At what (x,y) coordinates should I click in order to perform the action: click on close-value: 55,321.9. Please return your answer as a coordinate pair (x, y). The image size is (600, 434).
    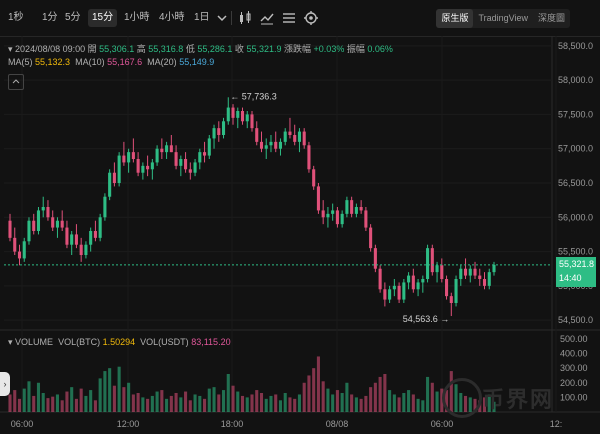
    Looking at the image, I should click on (264, 49).